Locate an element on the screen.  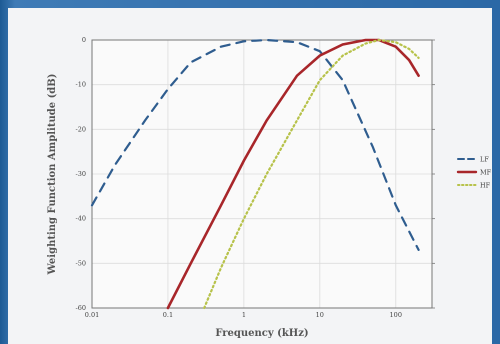
y-tick-label: -20 is located at coordinates (81, 129).